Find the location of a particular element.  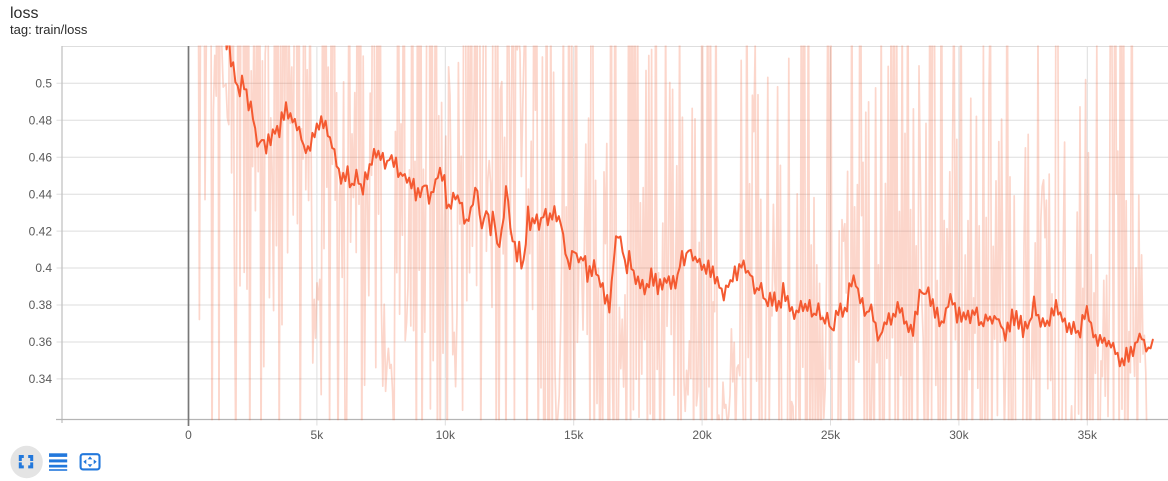

svg-text: 0.48 is located at coordinates (41, 121).